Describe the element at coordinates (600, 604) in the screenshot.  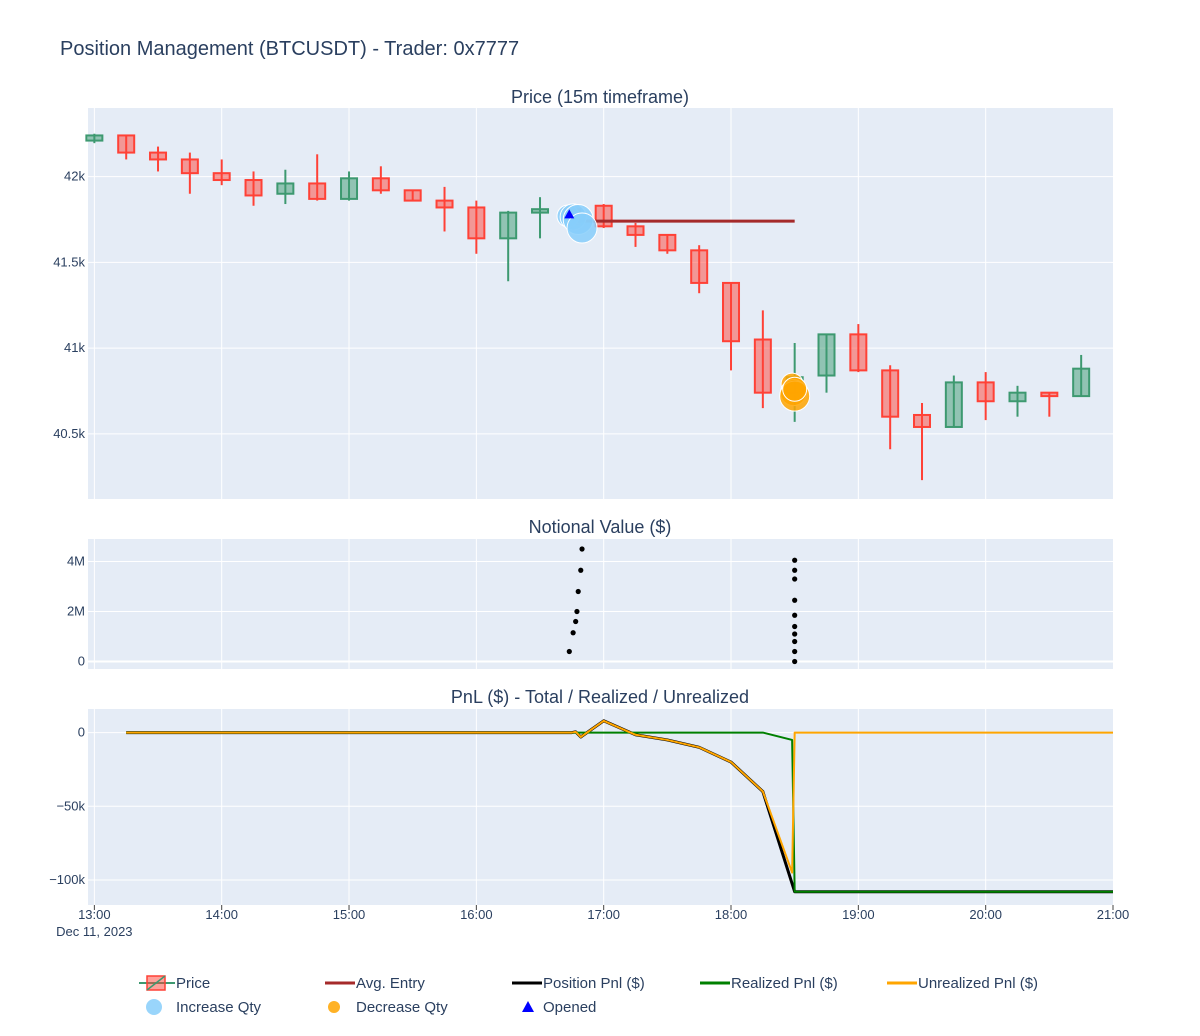
I see `notional-plot-area` at that location.